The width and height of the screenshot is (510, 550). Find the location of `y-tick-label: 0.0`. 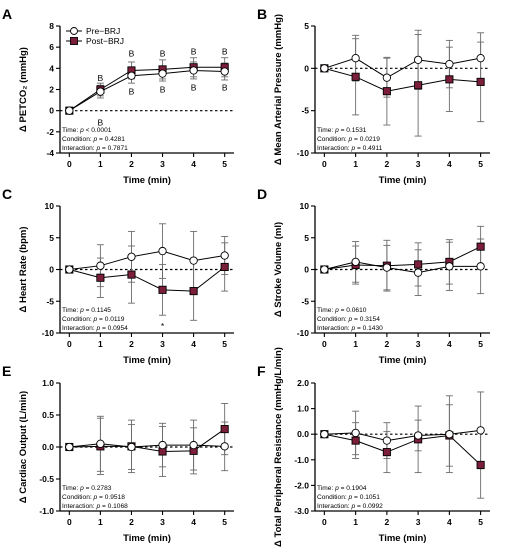

y-tick-label: 0.0 is located at coordinates (303, 434).